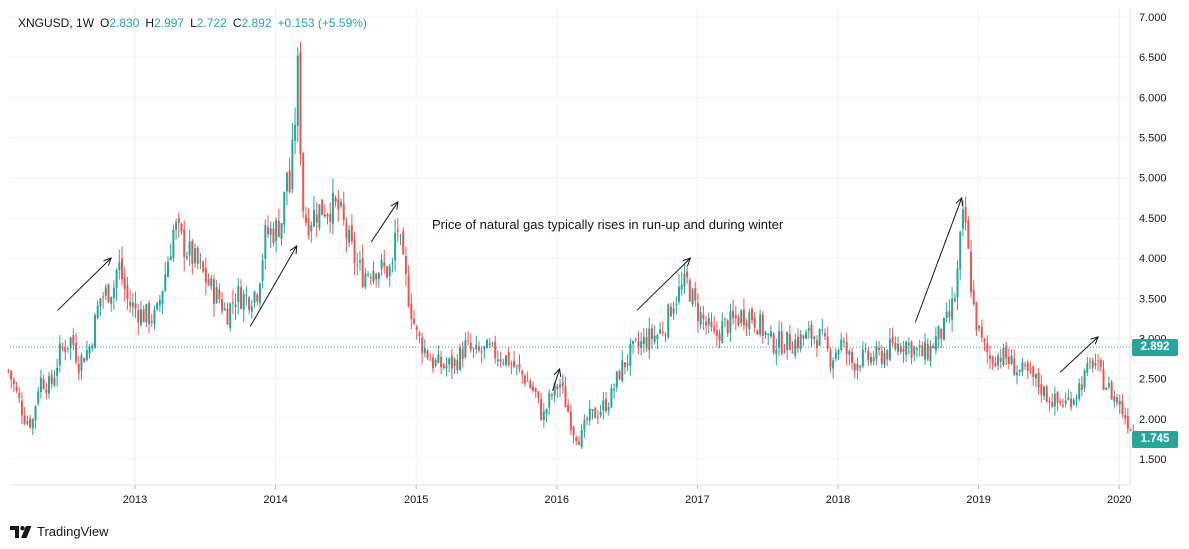 This screenshot has height=549, width=1189. I want to click on y-tick-label: 1.500, so click(1153, 460).